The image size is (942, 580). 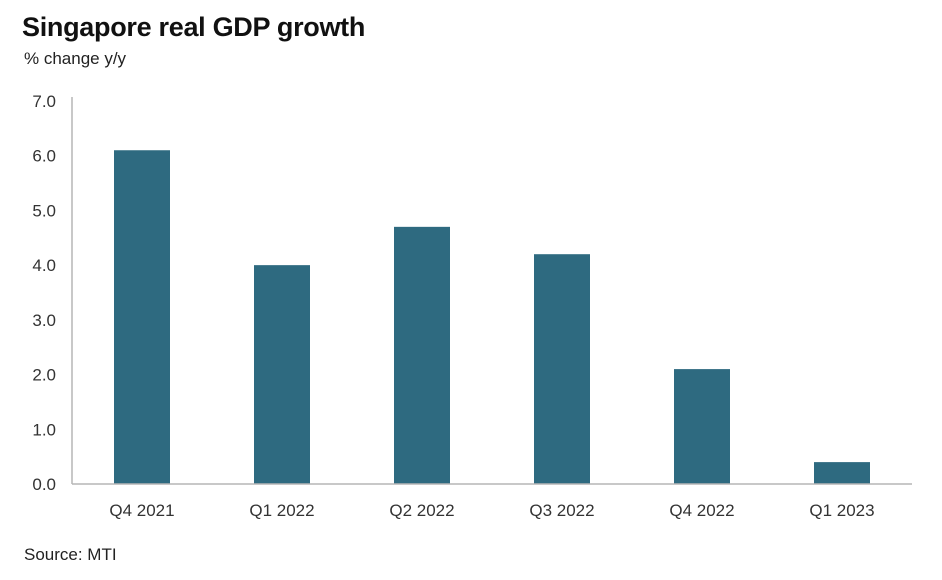 What do you see at coordinates (282, 374) in the screenshot?
I see `bar-q1-2022` at bounding box center [282, 374].